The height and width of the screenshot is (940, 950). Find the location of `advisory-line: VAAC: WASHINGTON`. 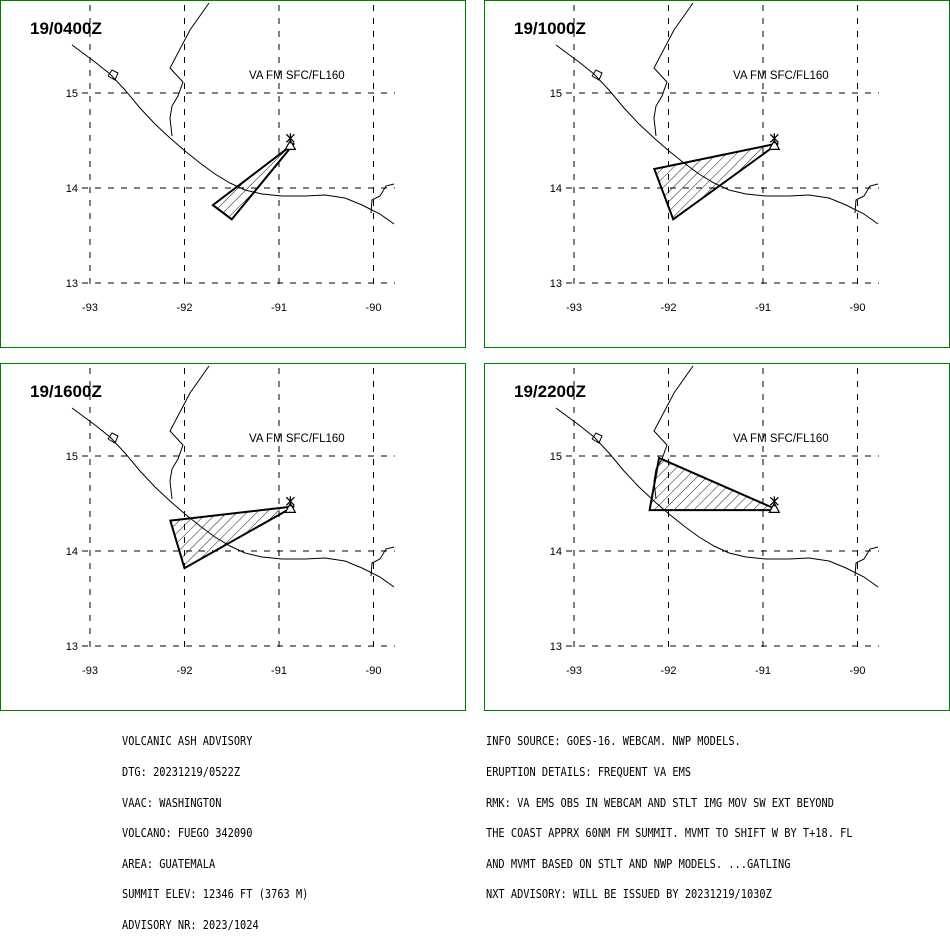

advisory-line: VAAC: WASHINGTON is located at coordinates (172, 802).